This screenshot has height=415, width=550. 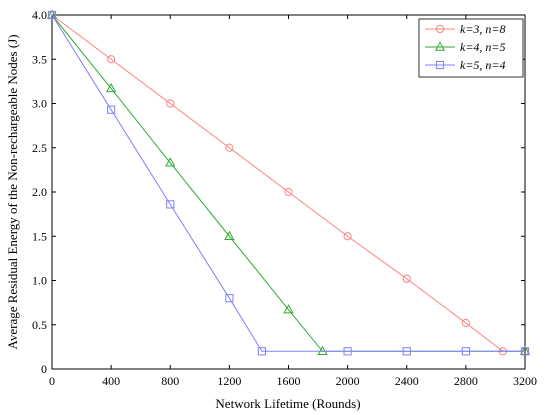 What do you see at coordinates (483, 47) in the screenshot?
I see `legend-label: k=4, n=5` at bounding box center [483, 47].